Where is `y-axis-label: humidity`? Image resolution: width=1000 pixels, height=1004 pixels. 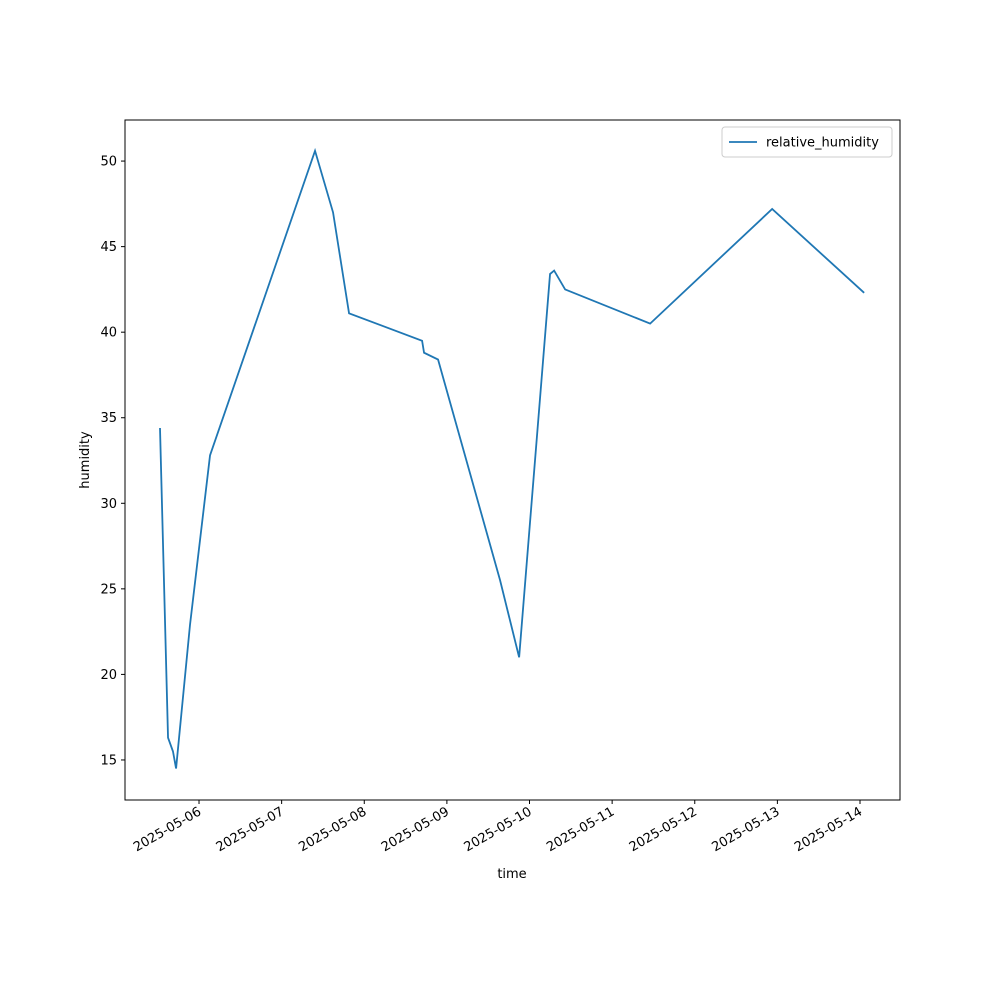
y-axis-label: humidity is located at coordinates (85, 460).